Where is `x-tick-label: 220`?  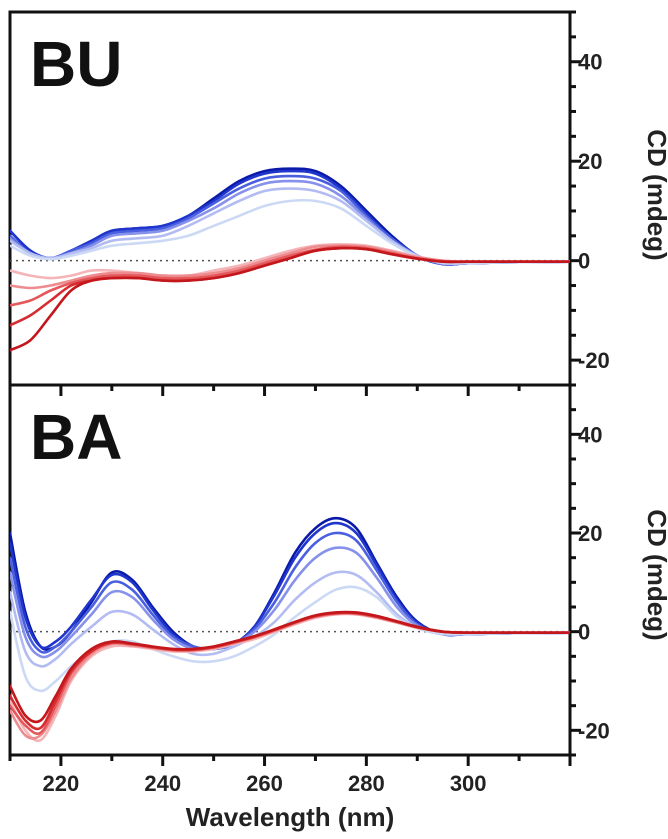
x-tick-label: 220 is located at coordinates (61, 783).